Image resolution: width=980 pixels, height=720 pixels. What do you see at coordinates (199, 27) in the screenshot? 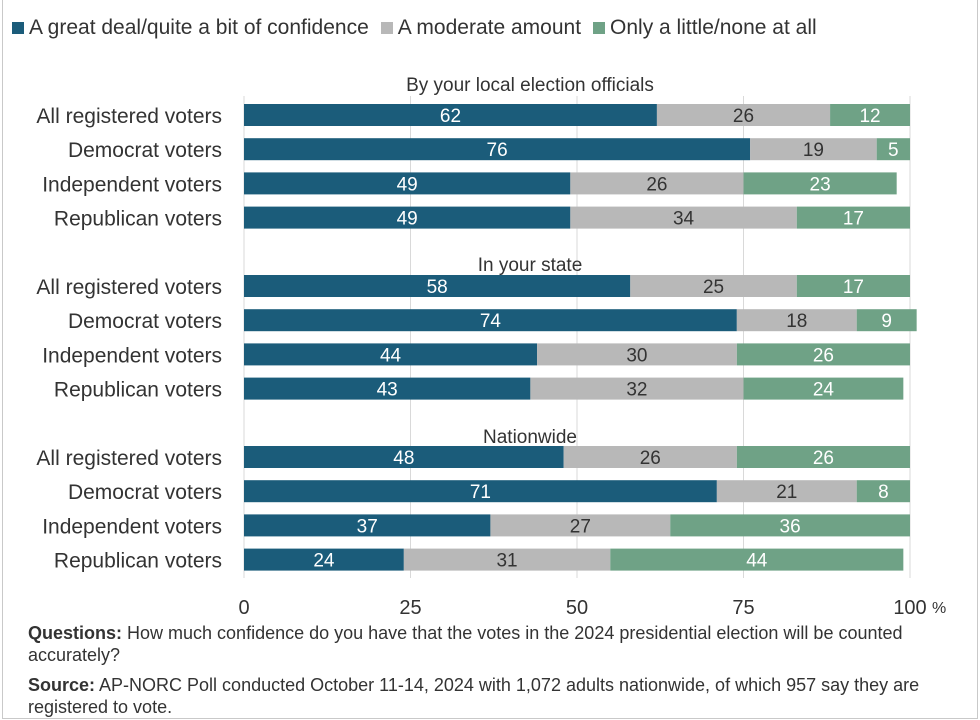
I see `legend-label: A great deal/quite a bit of confidence` at bounding box center [199, 27].